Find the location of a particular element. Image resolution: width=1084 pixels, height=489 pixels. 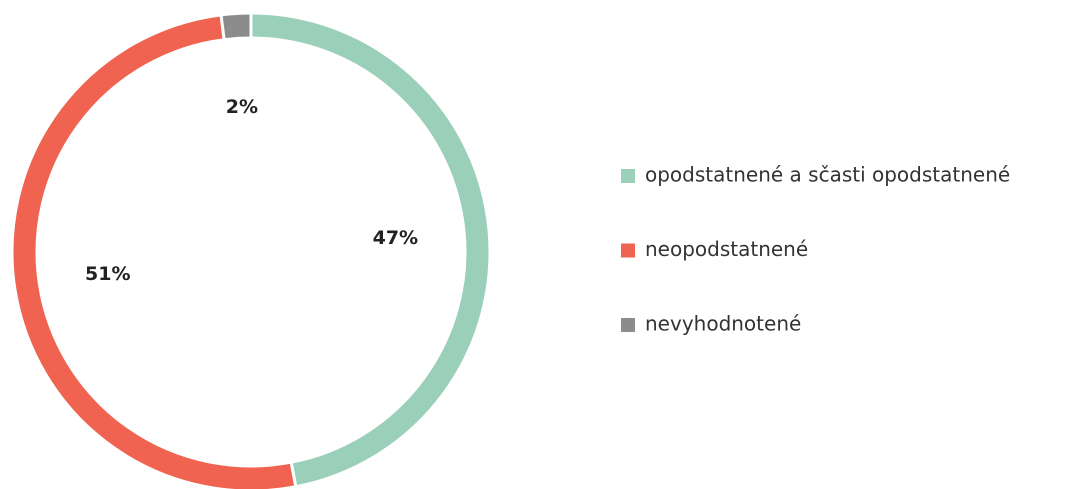

legend-label: opodstatnené a sčasti opodstatnené is located at coordinates (827, 175).